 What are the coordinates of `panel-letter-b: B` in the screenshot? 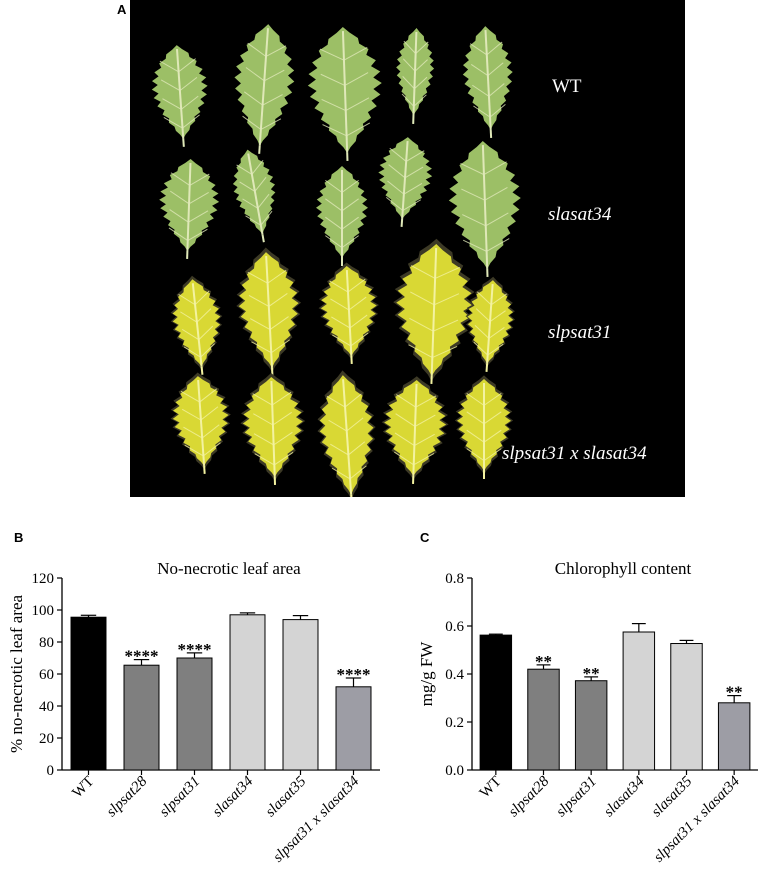 It's located at (19, 537).